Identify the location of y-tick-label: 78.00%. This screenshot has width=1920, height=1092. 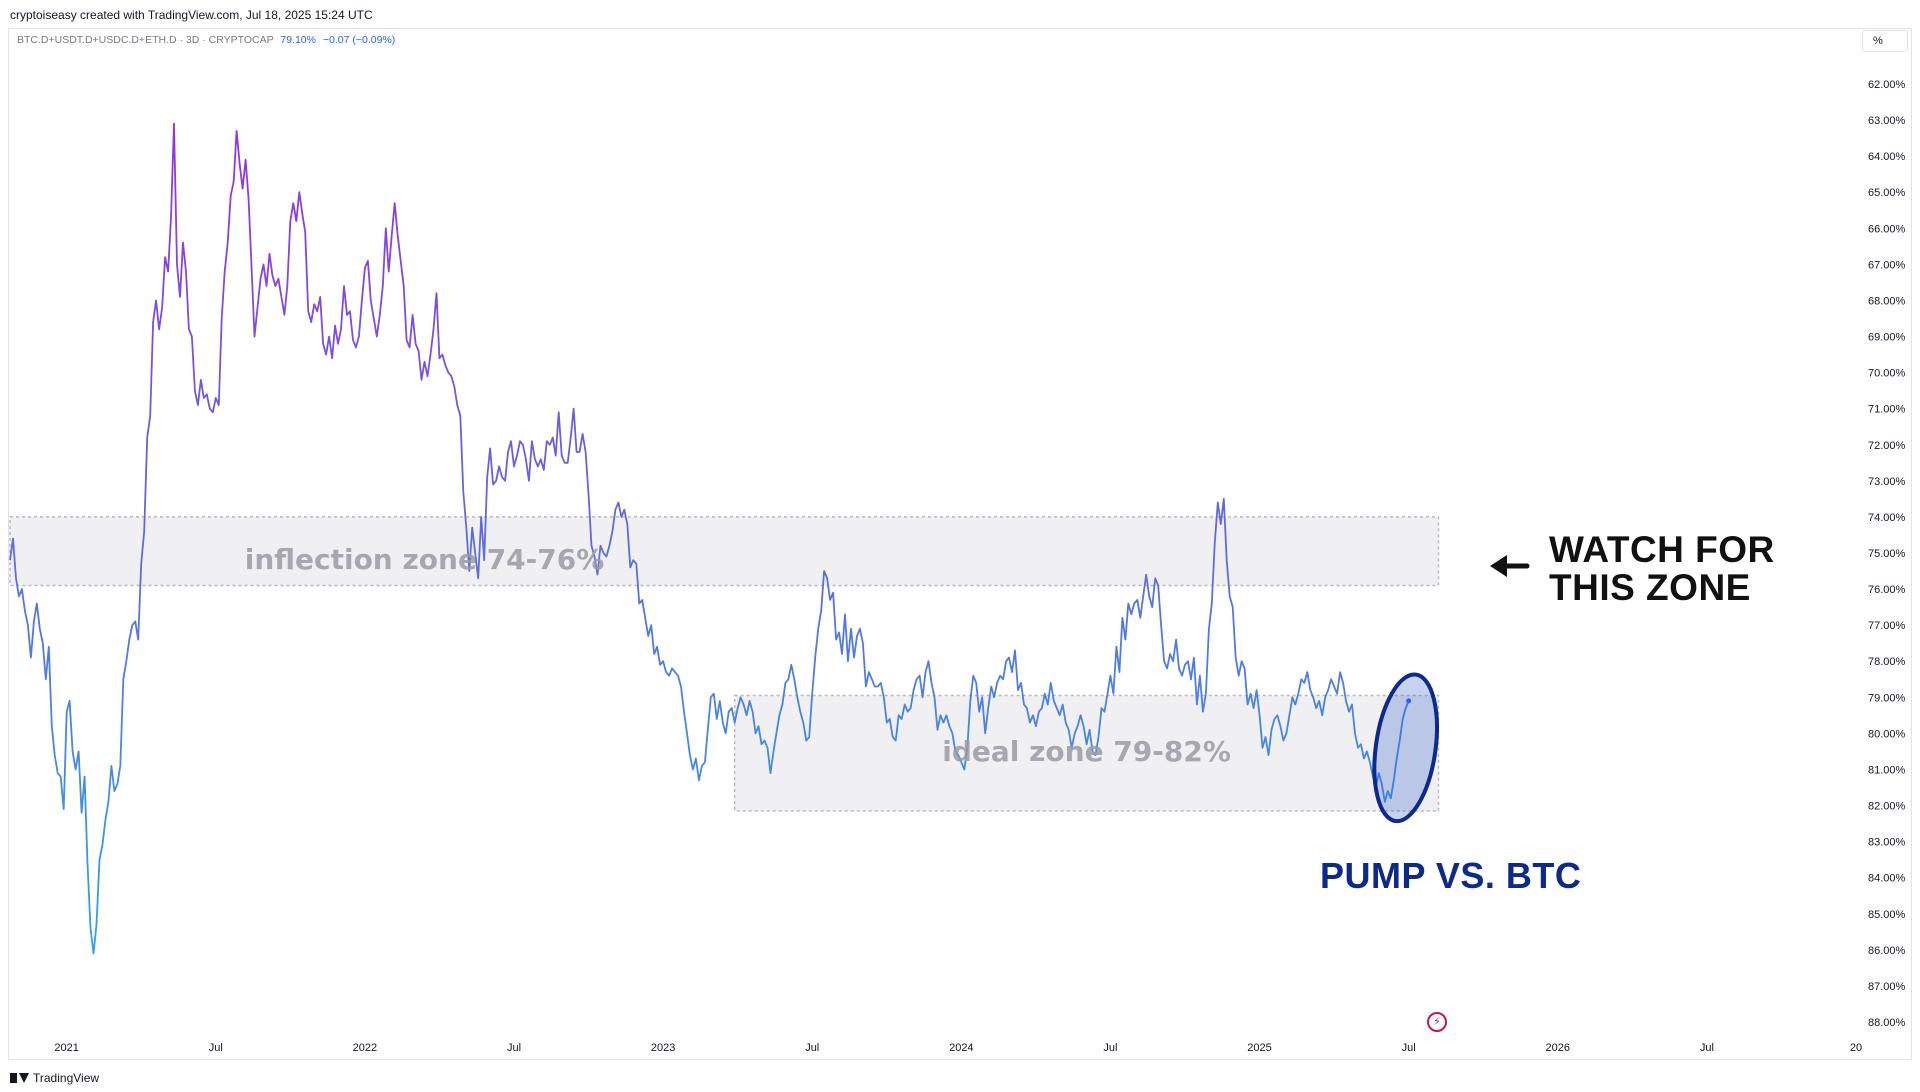
(1887, 662).